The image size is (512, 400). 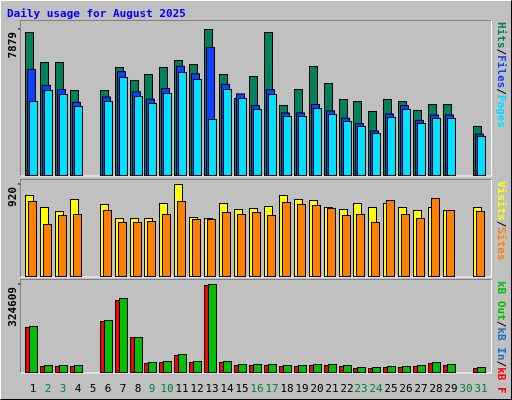 What do you see at coordinates (123, 388) in the screenshot?
I see `x-tick-label: 7` at bounding box center [123, 388].